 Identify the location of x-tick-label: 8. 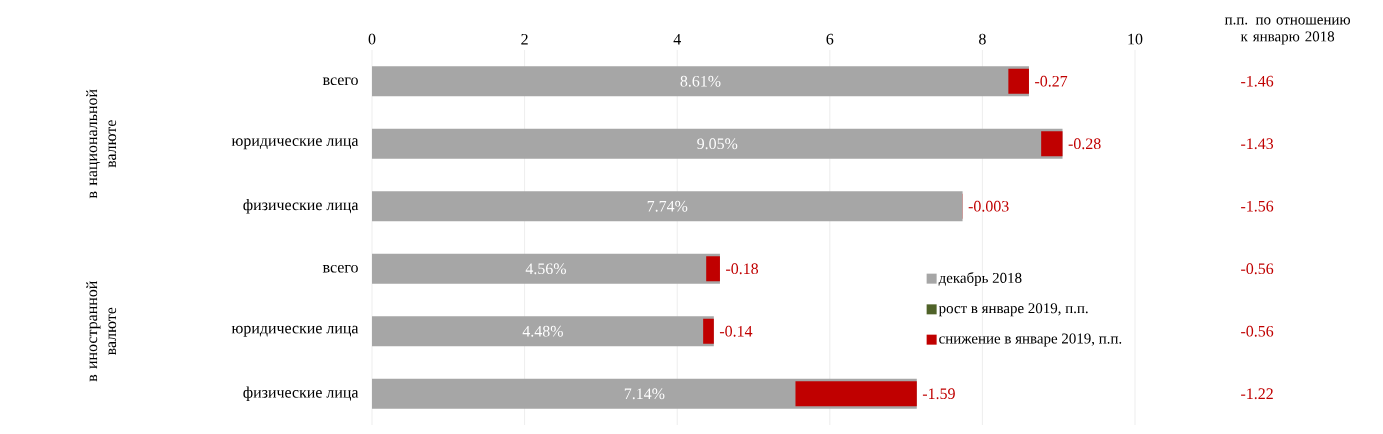
(982, 39).